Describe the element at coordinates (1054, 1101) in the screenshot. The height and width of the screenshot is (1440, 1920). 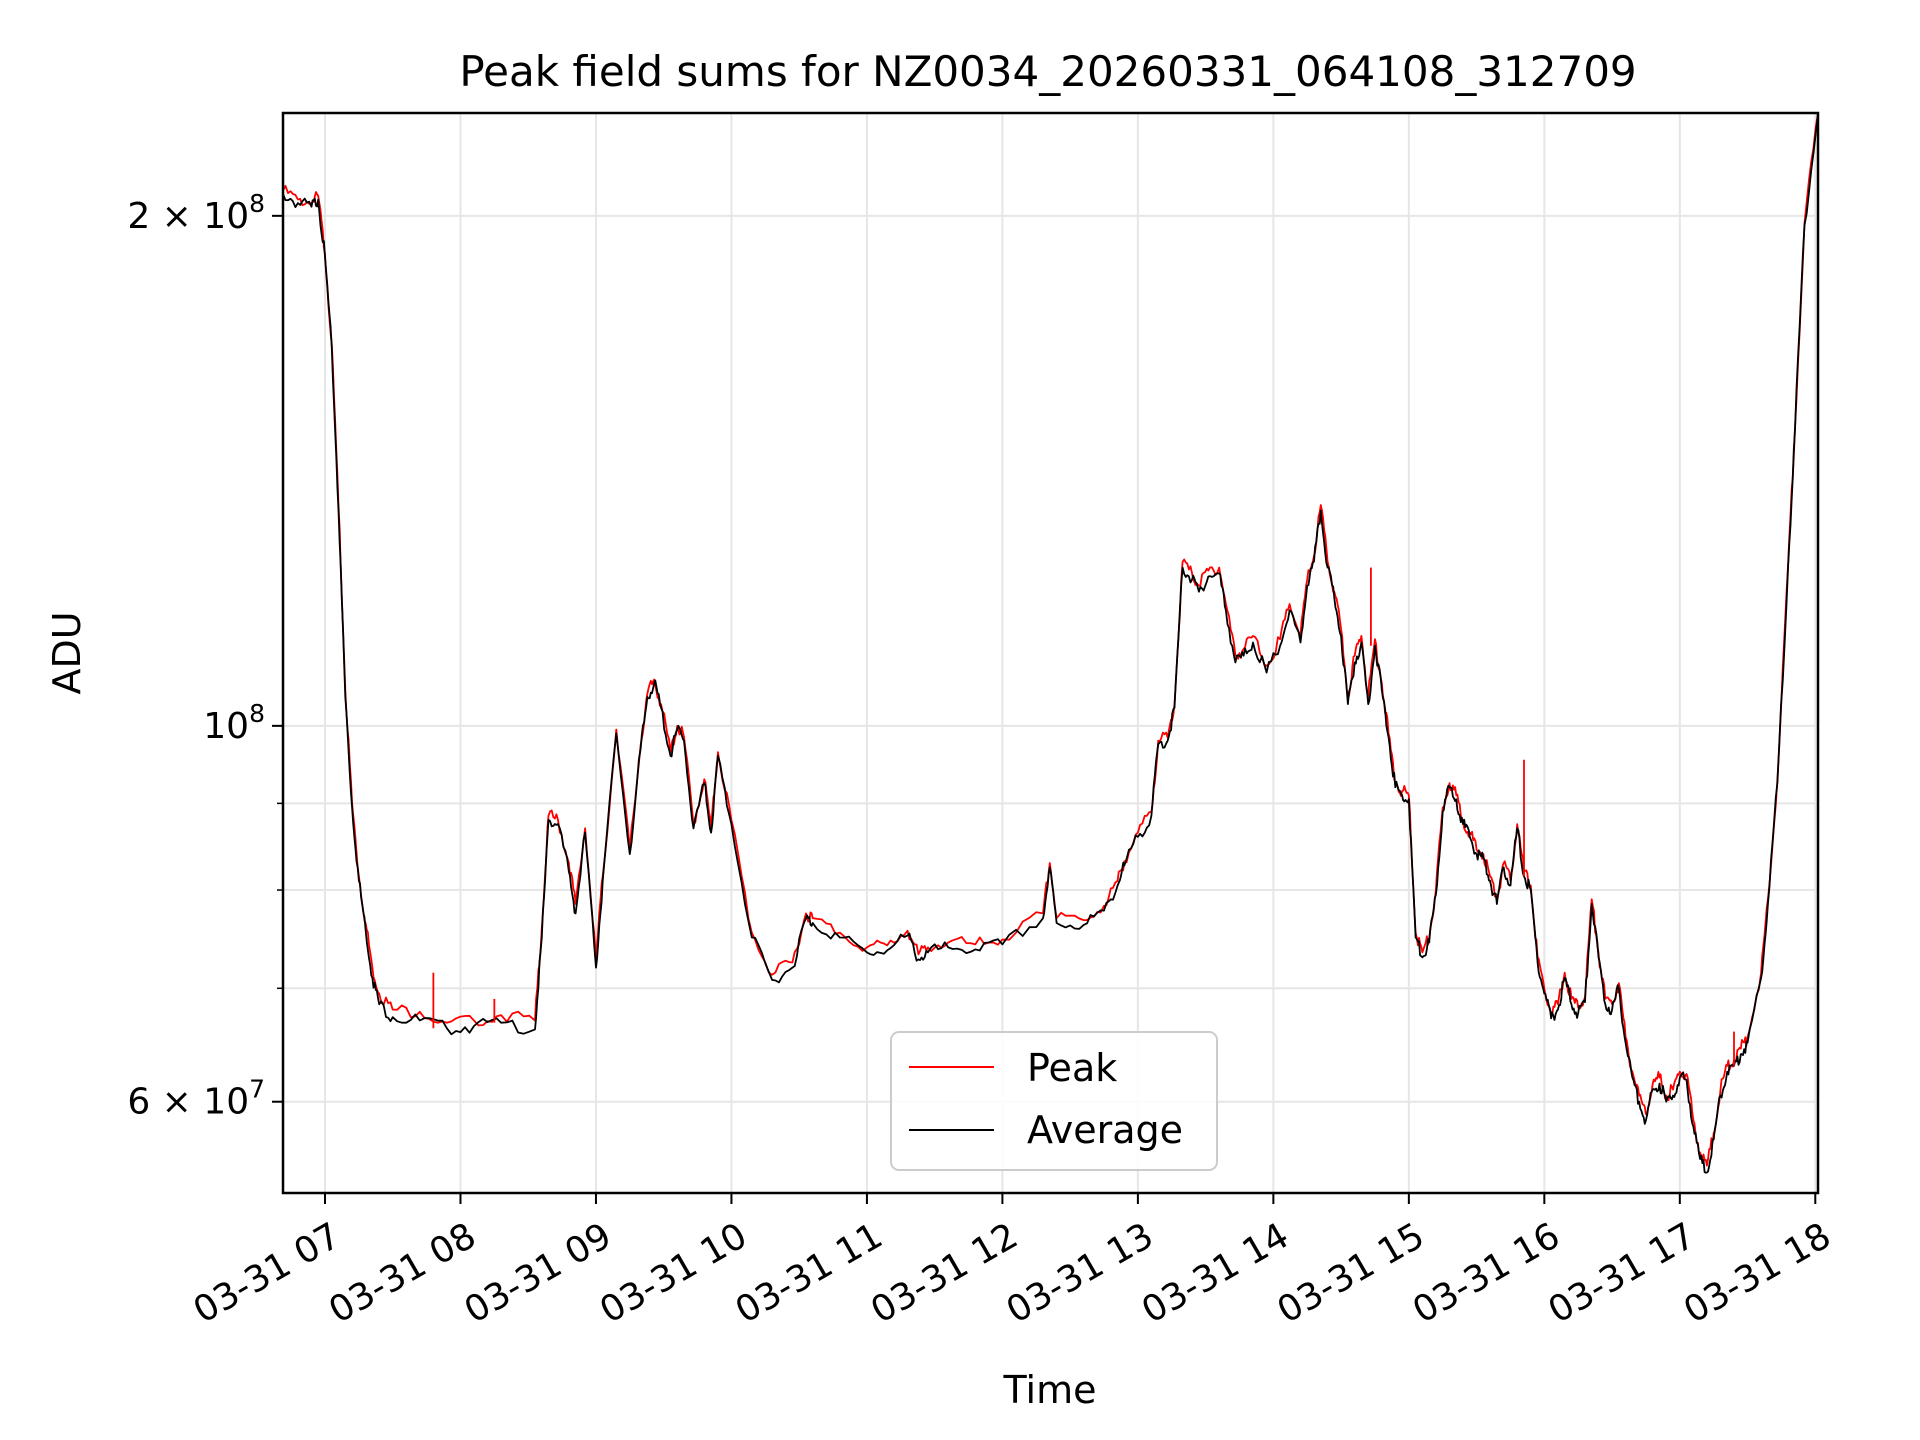
I see `legend: Peak Average` at that location.